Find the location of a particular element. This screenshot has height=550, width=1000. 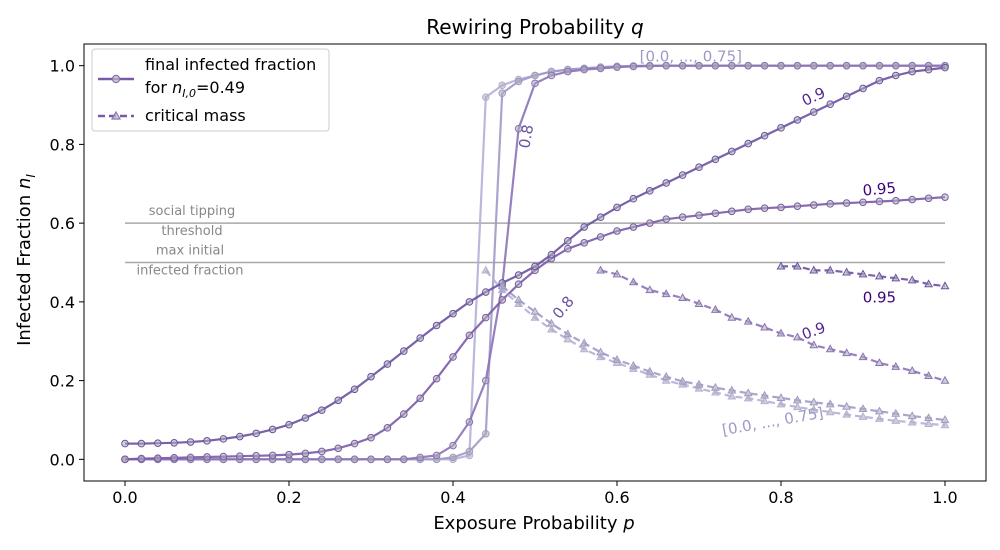

x-tick-label: 0.6 is located at coordinates (616, 497).